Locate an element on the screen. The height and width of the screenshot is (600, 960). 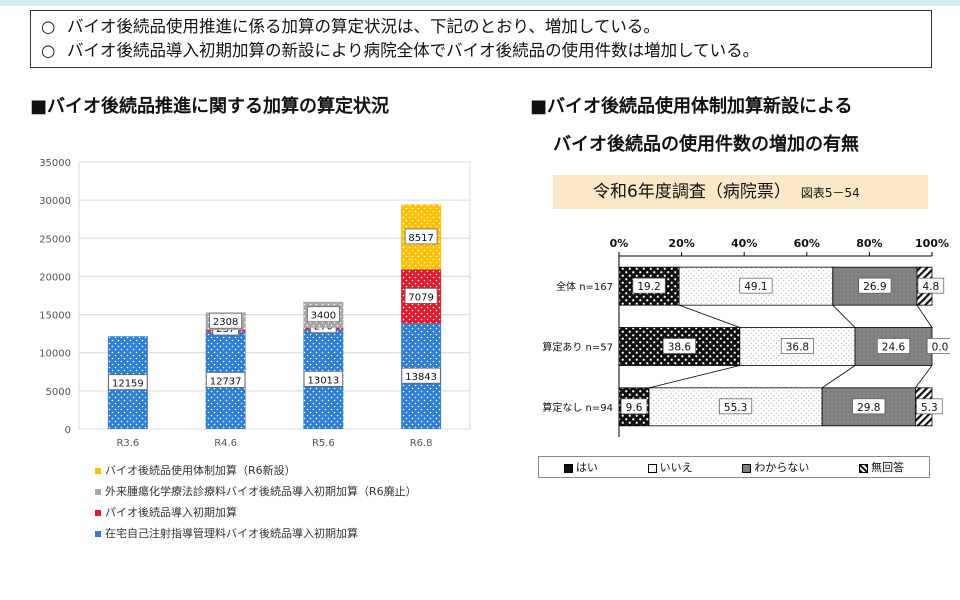
data-label: 19.2 is located at coordinates (648, 287).